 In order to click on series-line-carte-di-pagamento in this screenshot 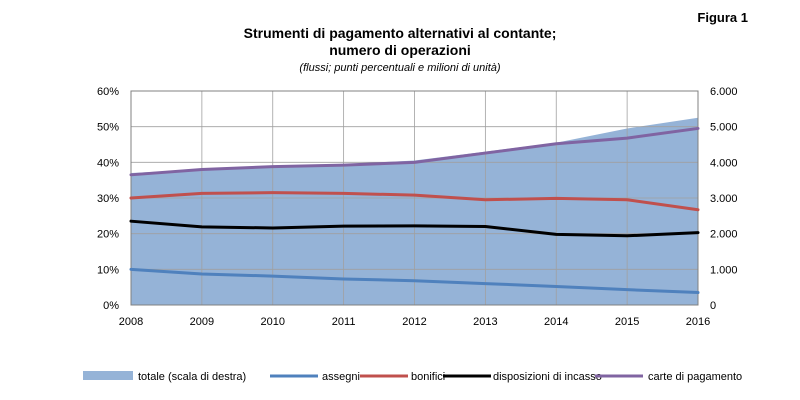, I will do `click(414, 151)`.